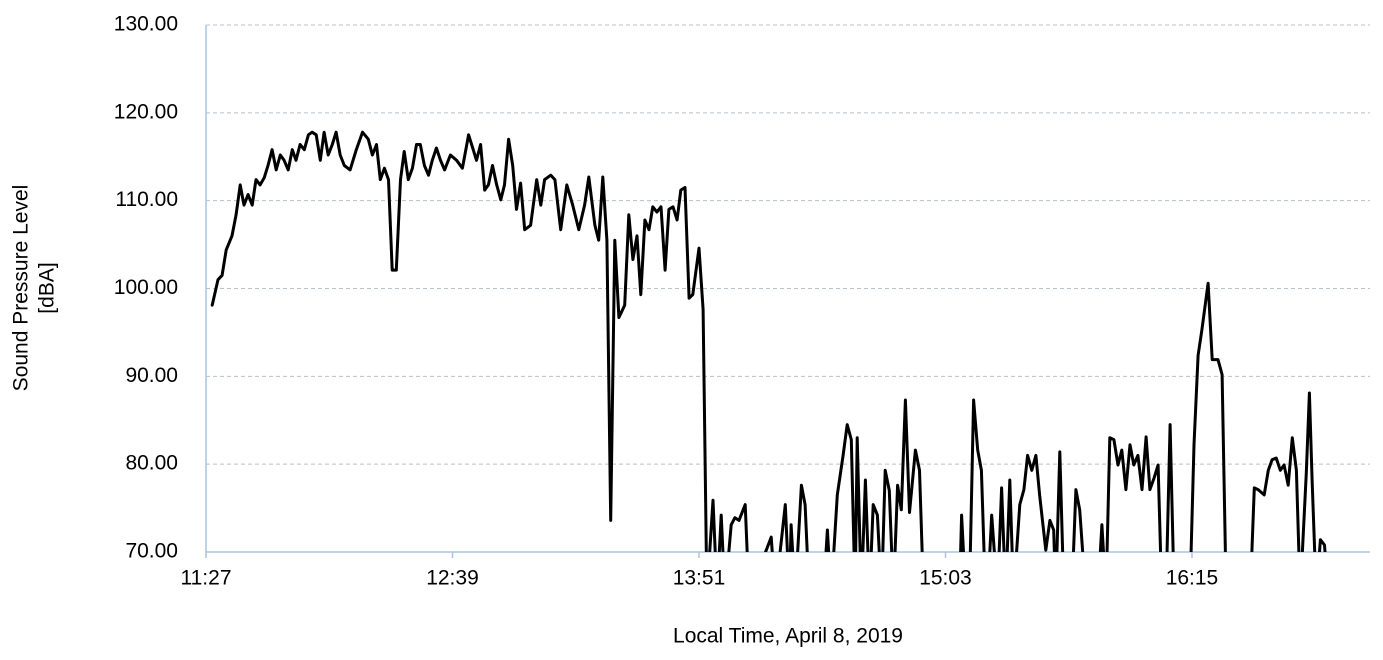  Describe the element at coordinates (146, 199) in the screenshot. I see `y-tick-label: 110.00` at that location.